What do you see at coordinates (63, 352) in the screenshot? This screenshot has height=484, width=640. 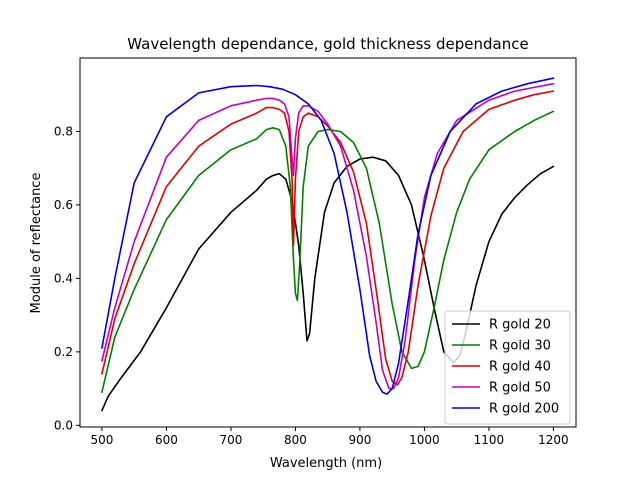 I see `y-tick-label: 0.2` at bounding box center [63, 352].